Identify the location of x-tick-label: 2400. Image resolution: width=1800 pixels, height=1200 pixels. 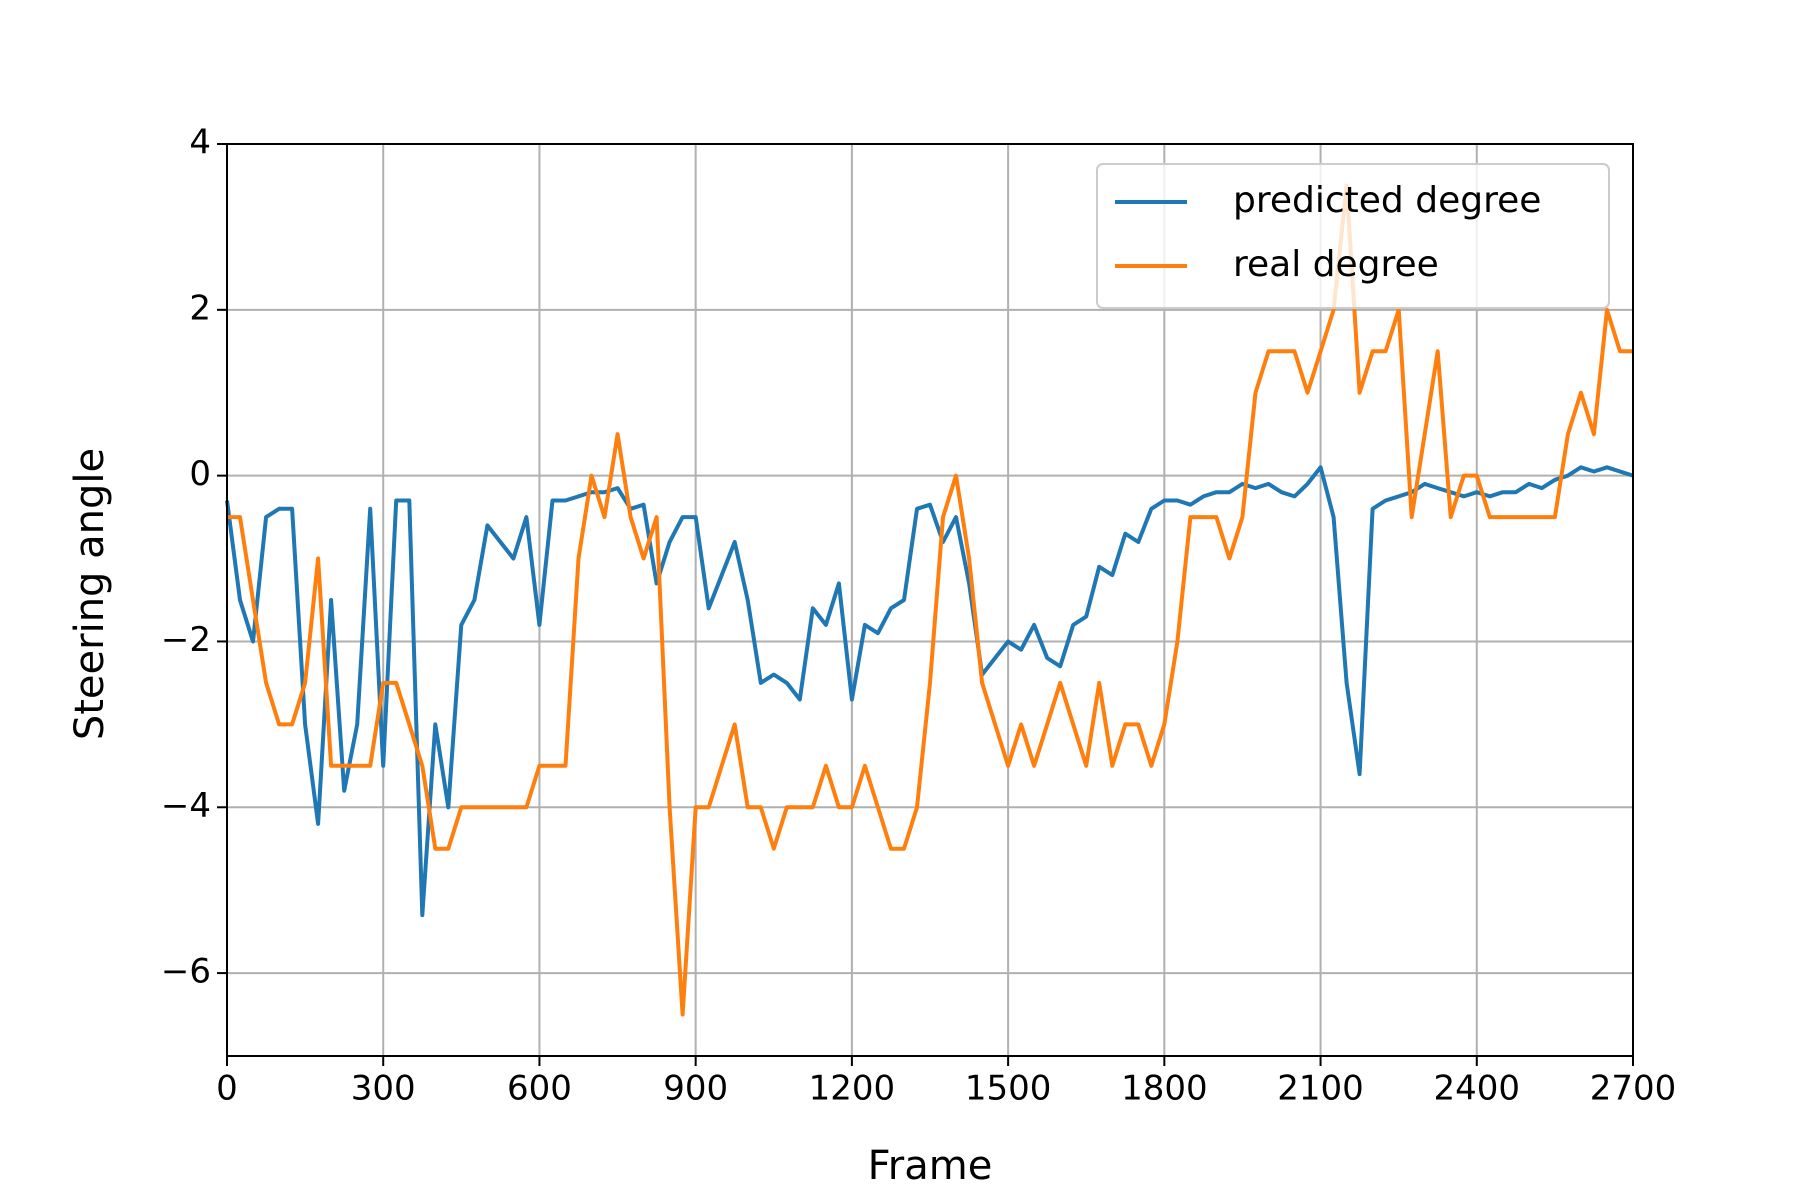
(1477, 1089).